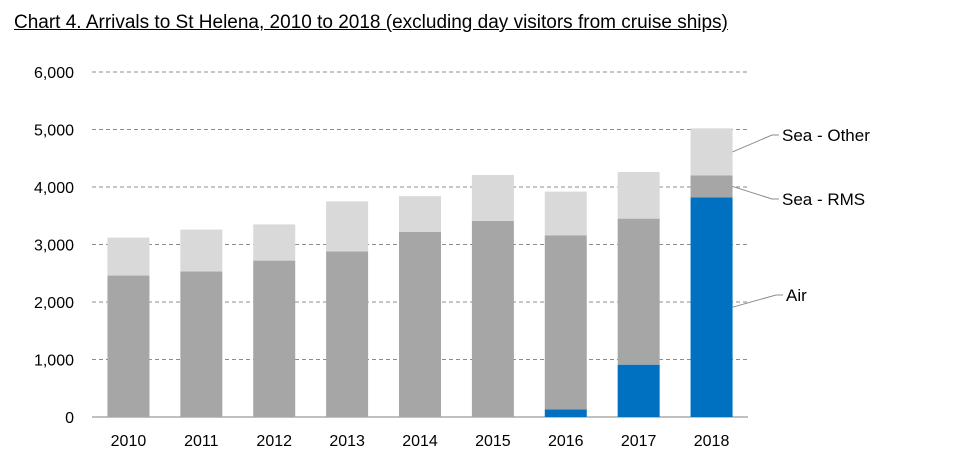 The image size is (959, 472). Describe the element at coordinates (711, 186) in the screenshot. I see `bar-sea-rms-2018` at that location.